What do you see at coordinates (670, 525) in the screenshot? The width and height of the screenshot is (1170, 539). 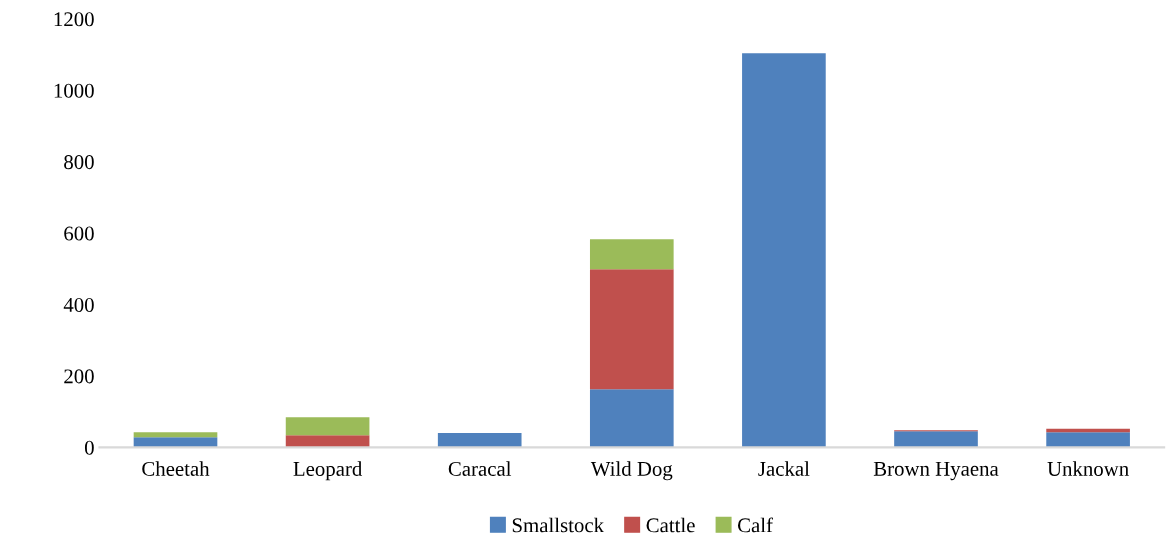 I see `legend-label: Cattle` at bounding box center [670, 525].